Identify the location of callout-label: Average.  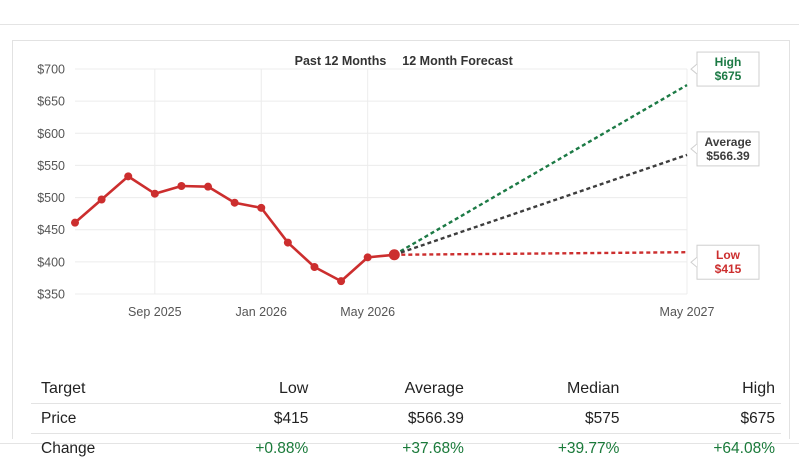
(728, 142).